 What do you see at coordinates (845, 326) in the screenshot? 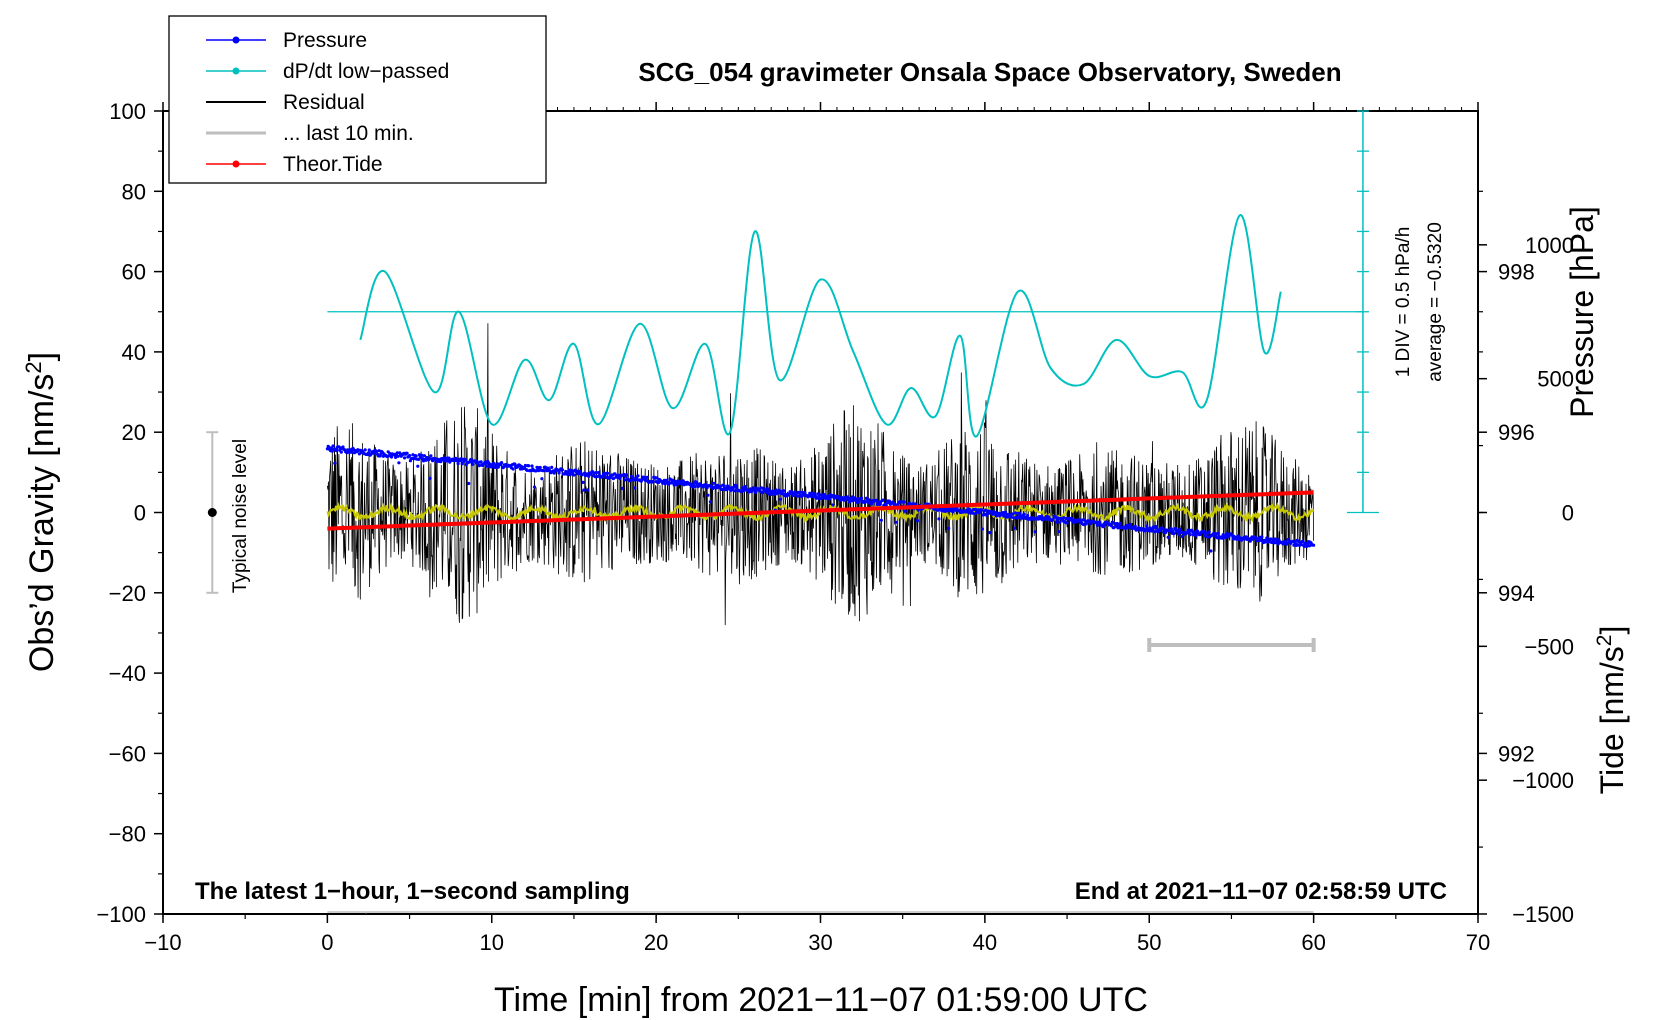
I see `dpdt-series` at bounding box center [845, 326].